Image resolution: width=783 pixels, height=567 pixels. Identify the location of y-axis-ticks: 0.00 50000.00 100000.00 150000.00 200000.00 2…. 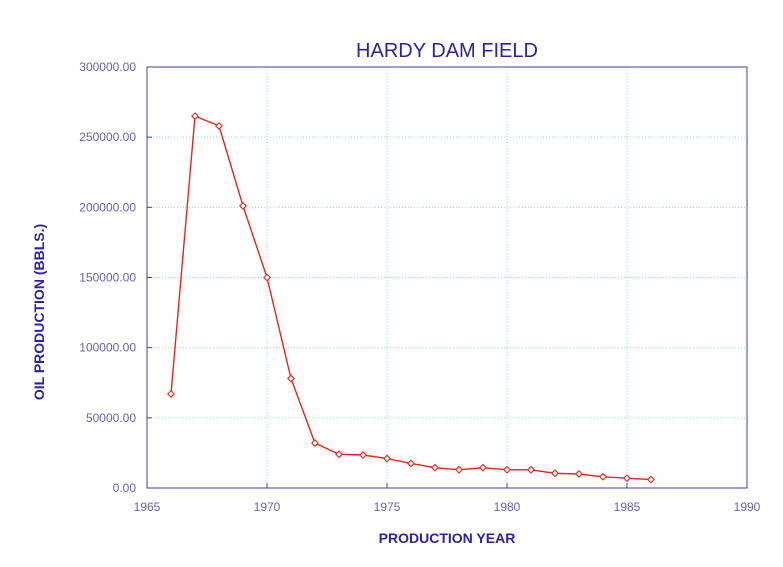
(115, 277).